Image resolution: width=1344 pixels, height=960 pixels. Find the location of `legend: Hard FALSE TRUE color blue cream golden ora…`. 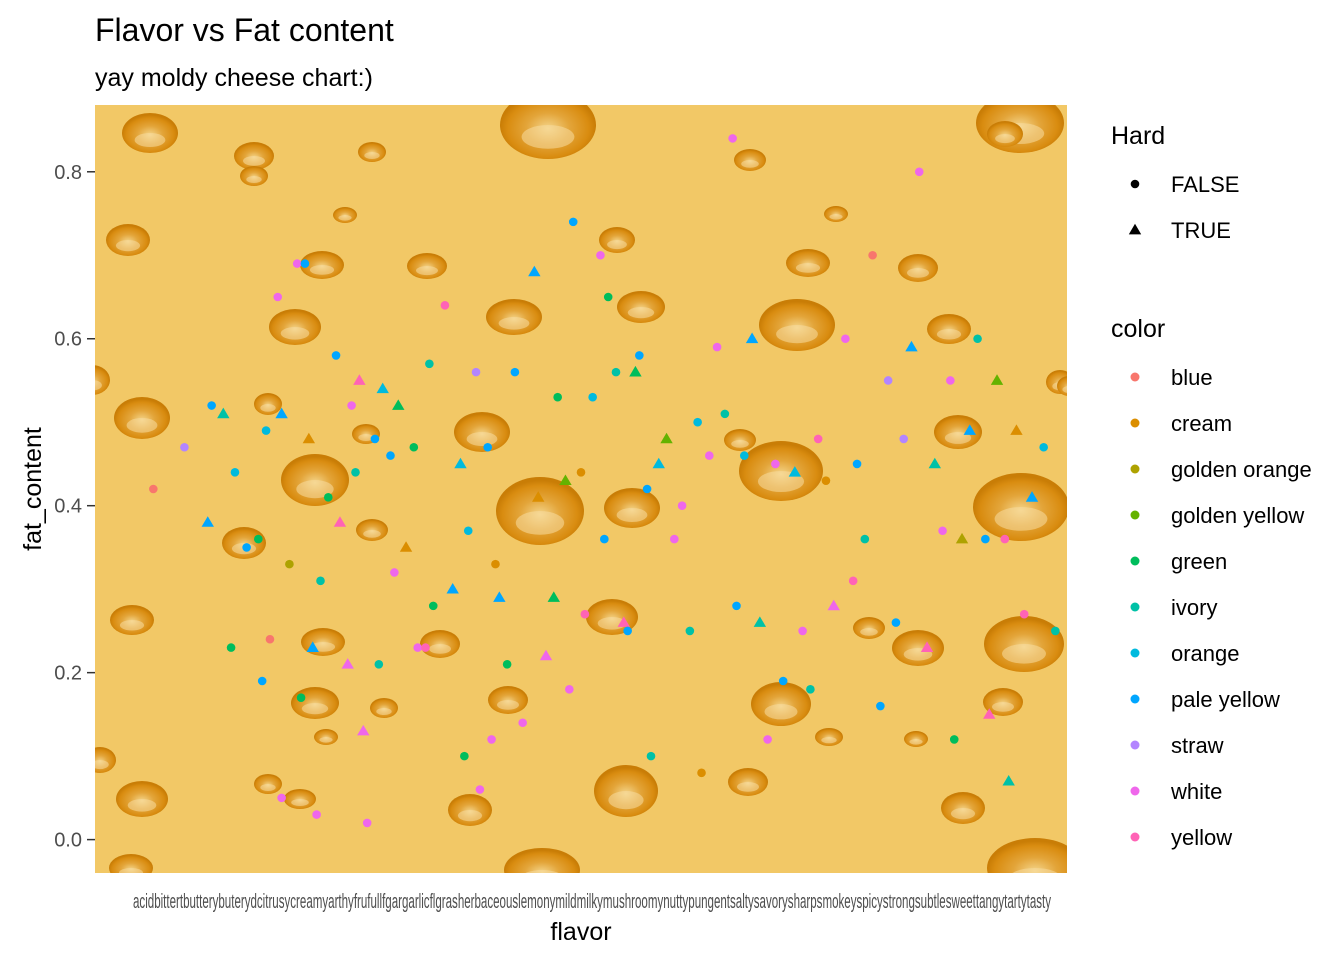

legend: Hard FALSE TRUE color blue cream golden ora… is located at coordinates (1211, 486).